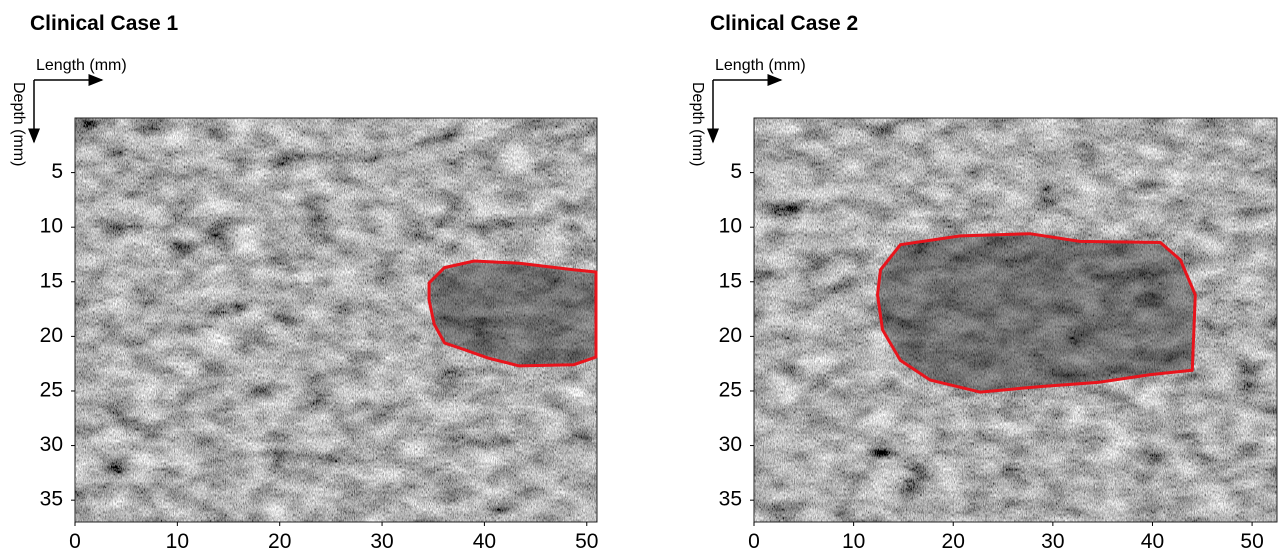 This screenshot has width=1285, height=560. Describe the element at coordinates (104, 23) in the screenshot. I see `panel-title: Clinical Case 1` at that location.